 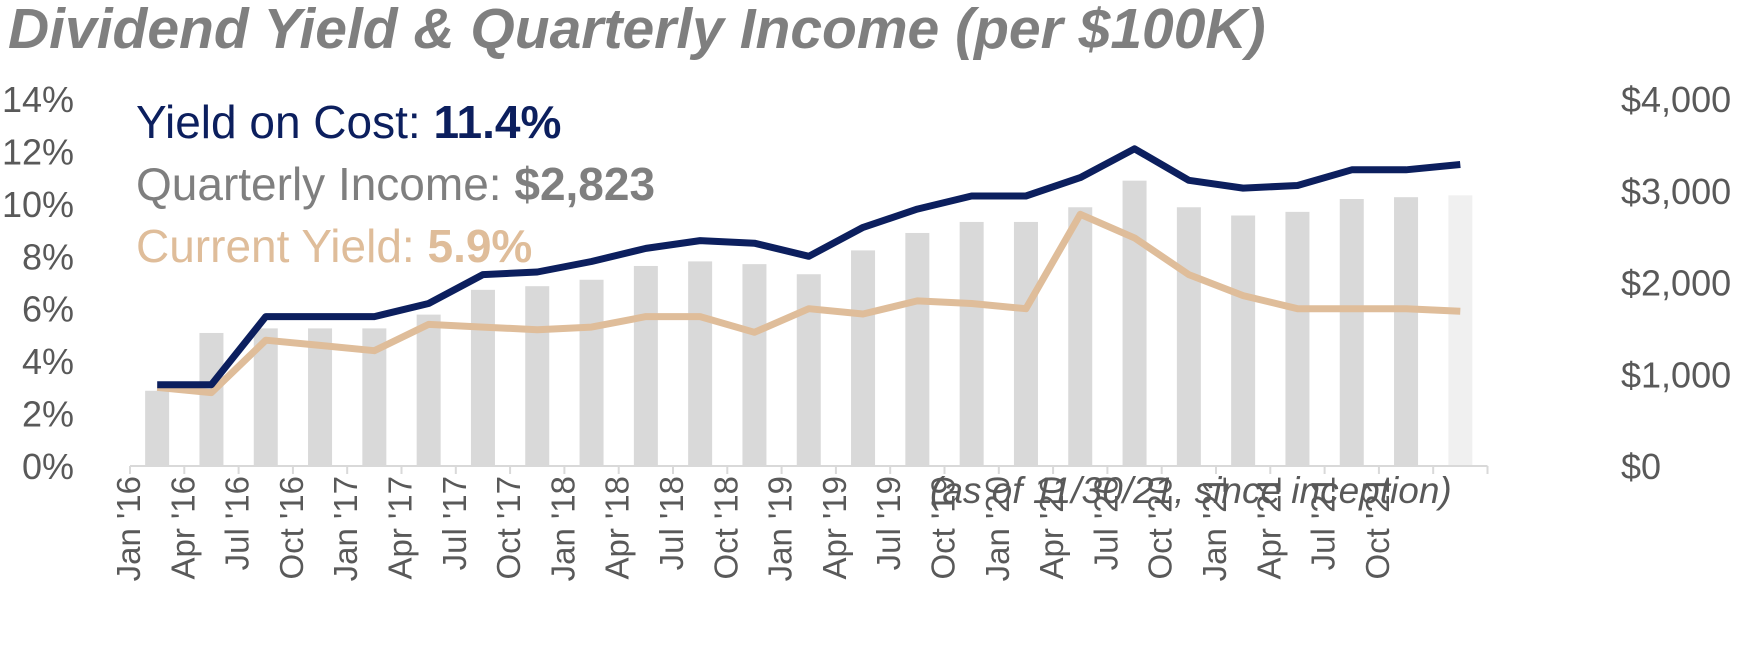 What do you see at coordinates (182, 528) in the screenshot?
I see `x-tick-label: Apr '16` at bounding box center [182, 528].